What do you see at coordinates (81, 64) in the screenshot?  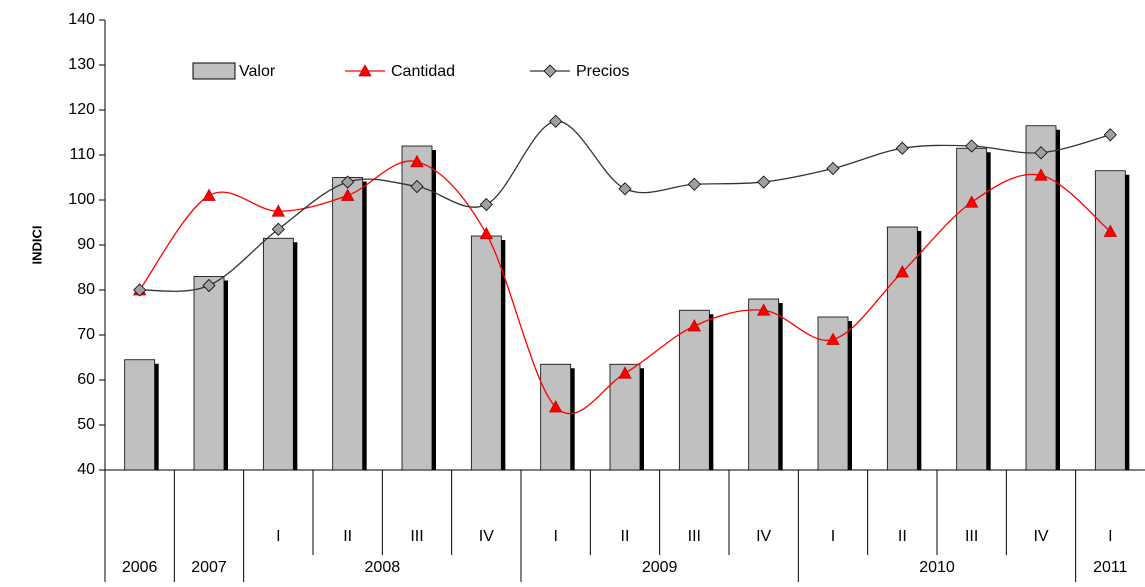 I see `y-tick-label: 130` at bounding box center [81, 64].